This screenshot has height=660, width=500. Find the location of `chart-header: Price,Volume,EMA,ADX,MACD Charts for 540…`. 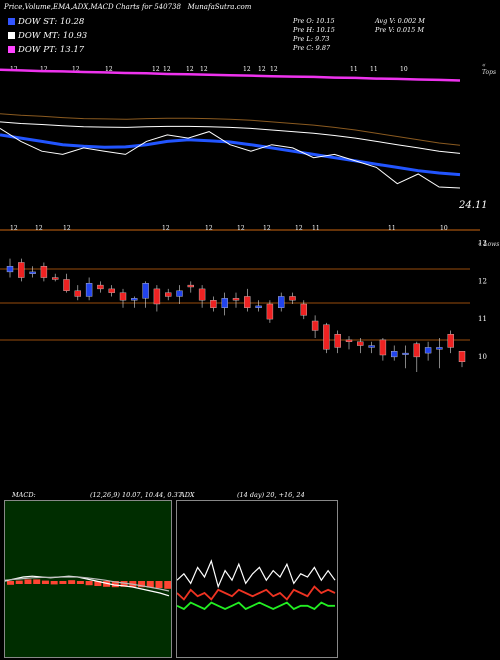

chart-header: Price,Volume,EMA,ADX,MACD Charts for 540… is located at coordinates (127, 7).